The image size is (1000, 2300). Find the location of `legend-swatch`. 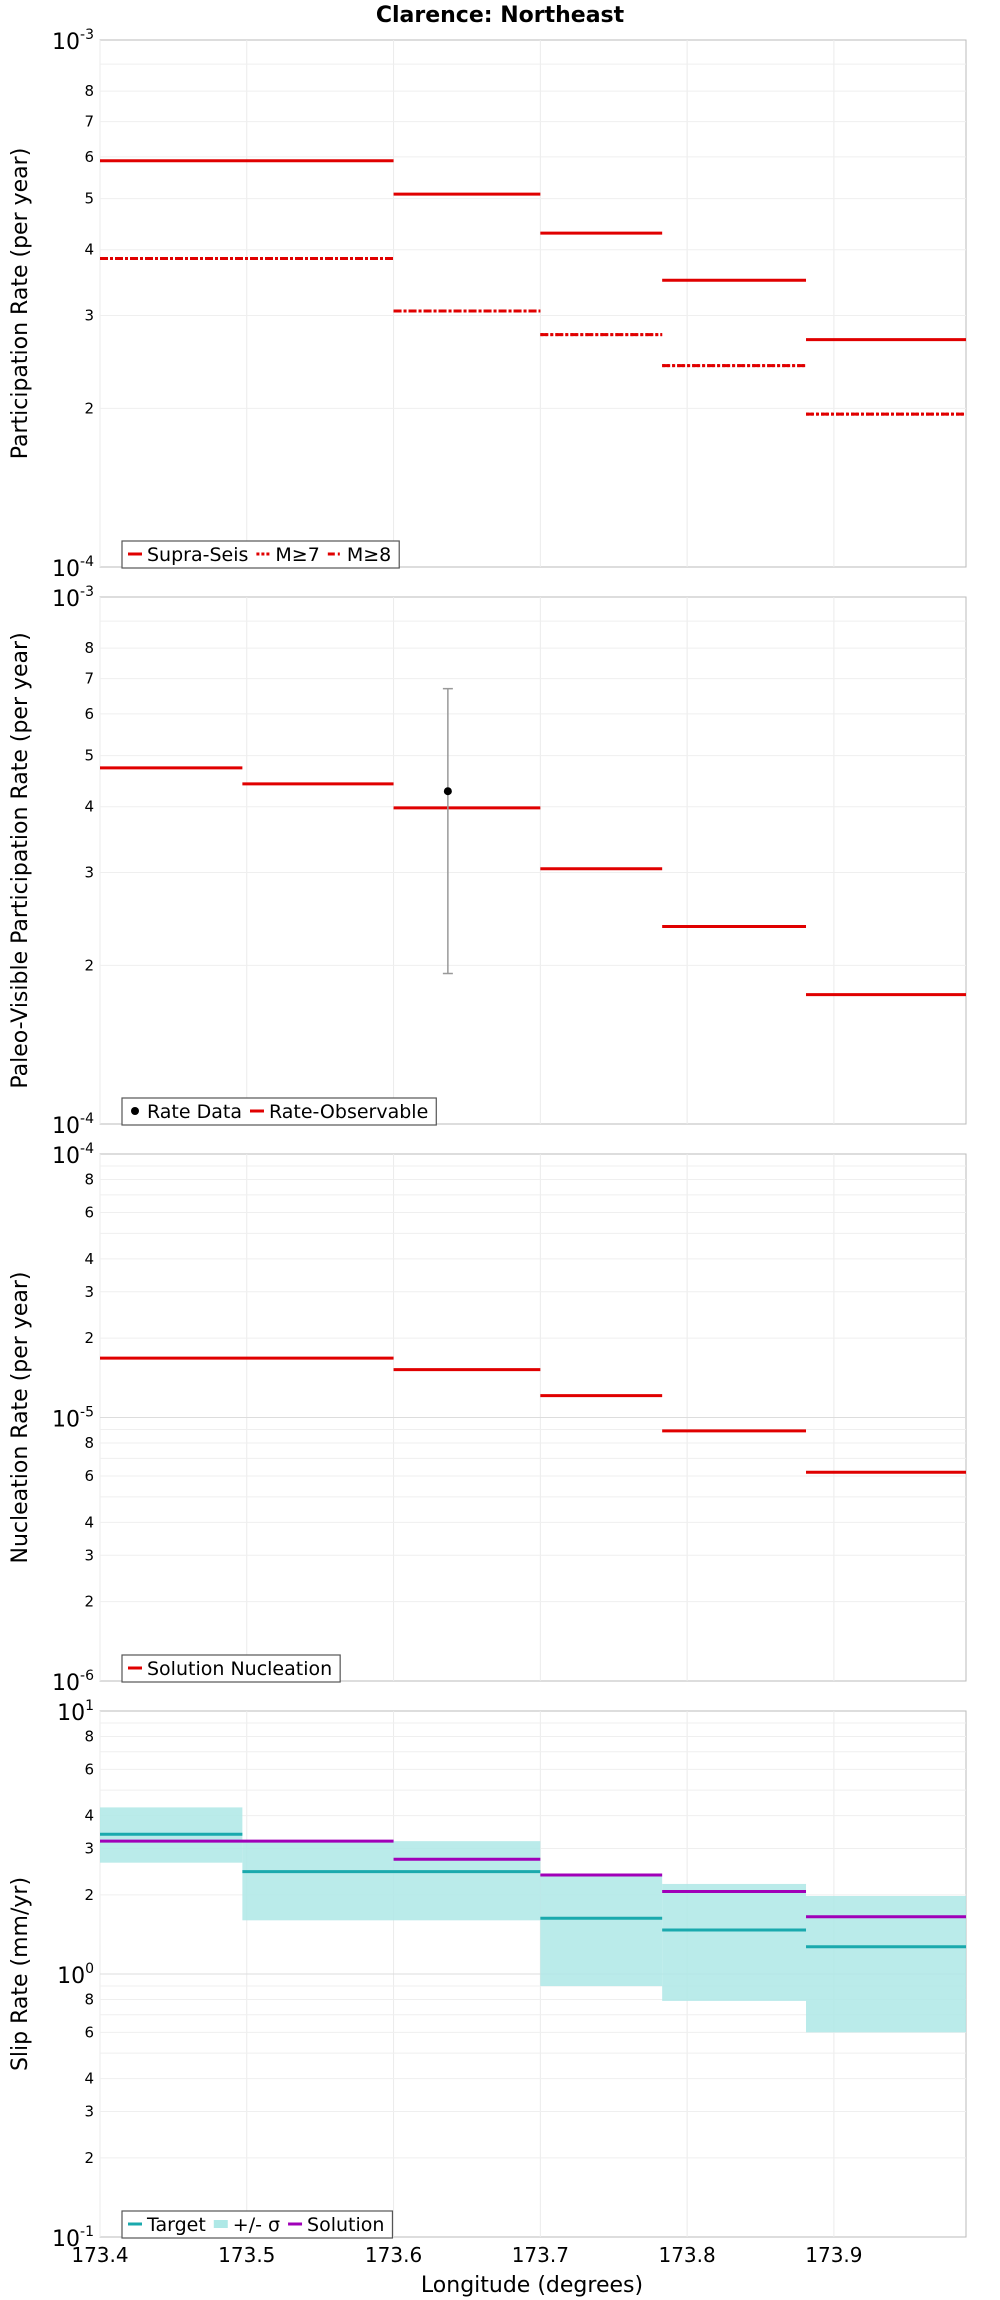

legend-swatch is located at coordinates (220, 2224).